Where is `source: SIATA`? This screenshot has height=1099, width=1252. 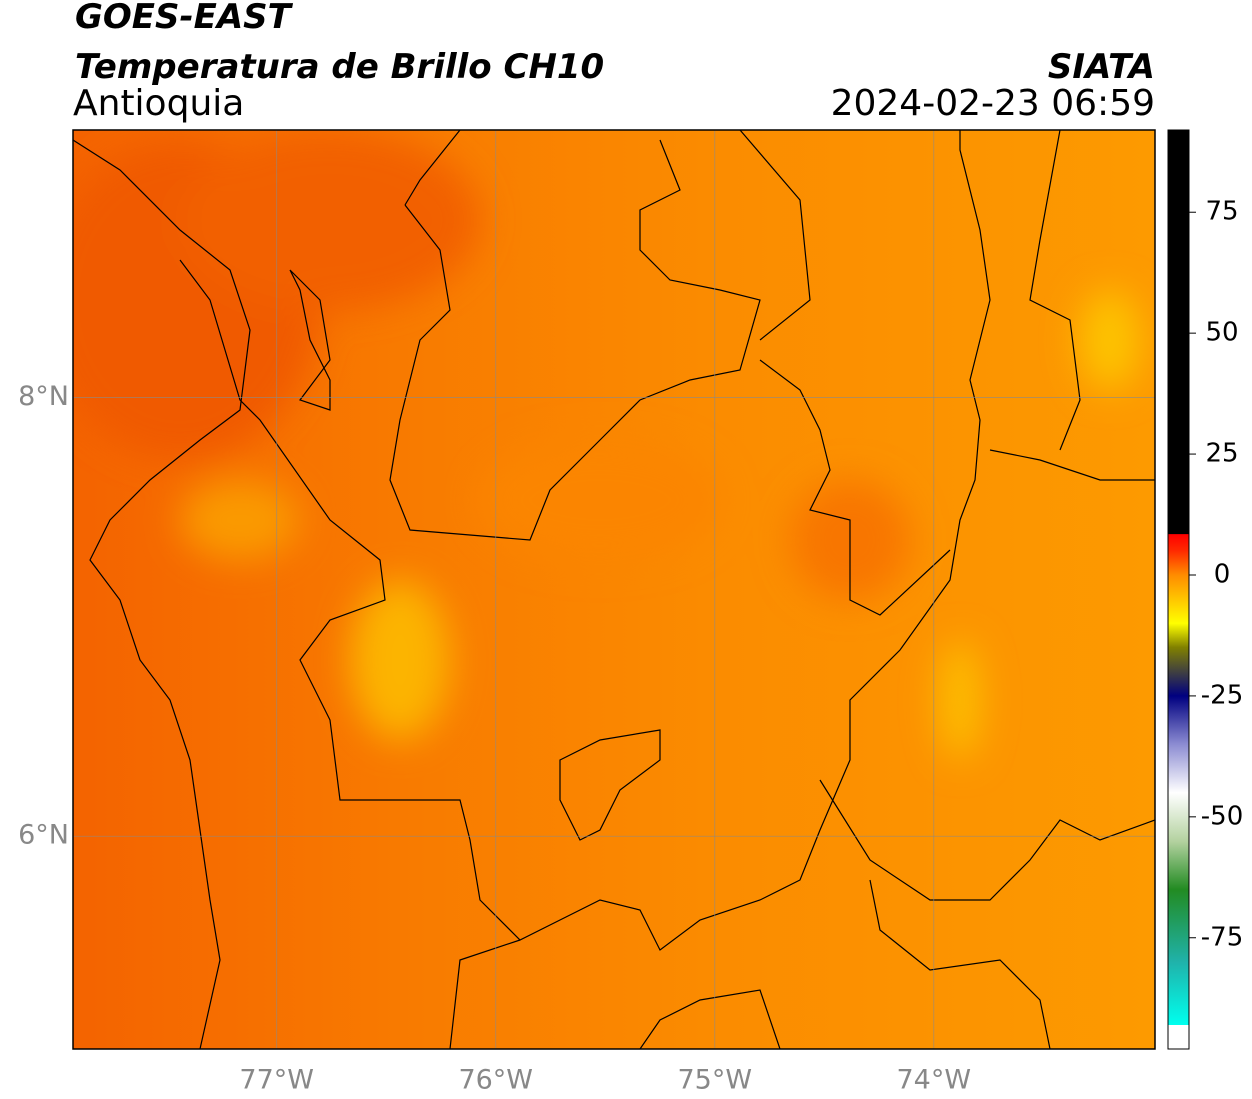
source: SIATA is located at coordinates (1101, 67).